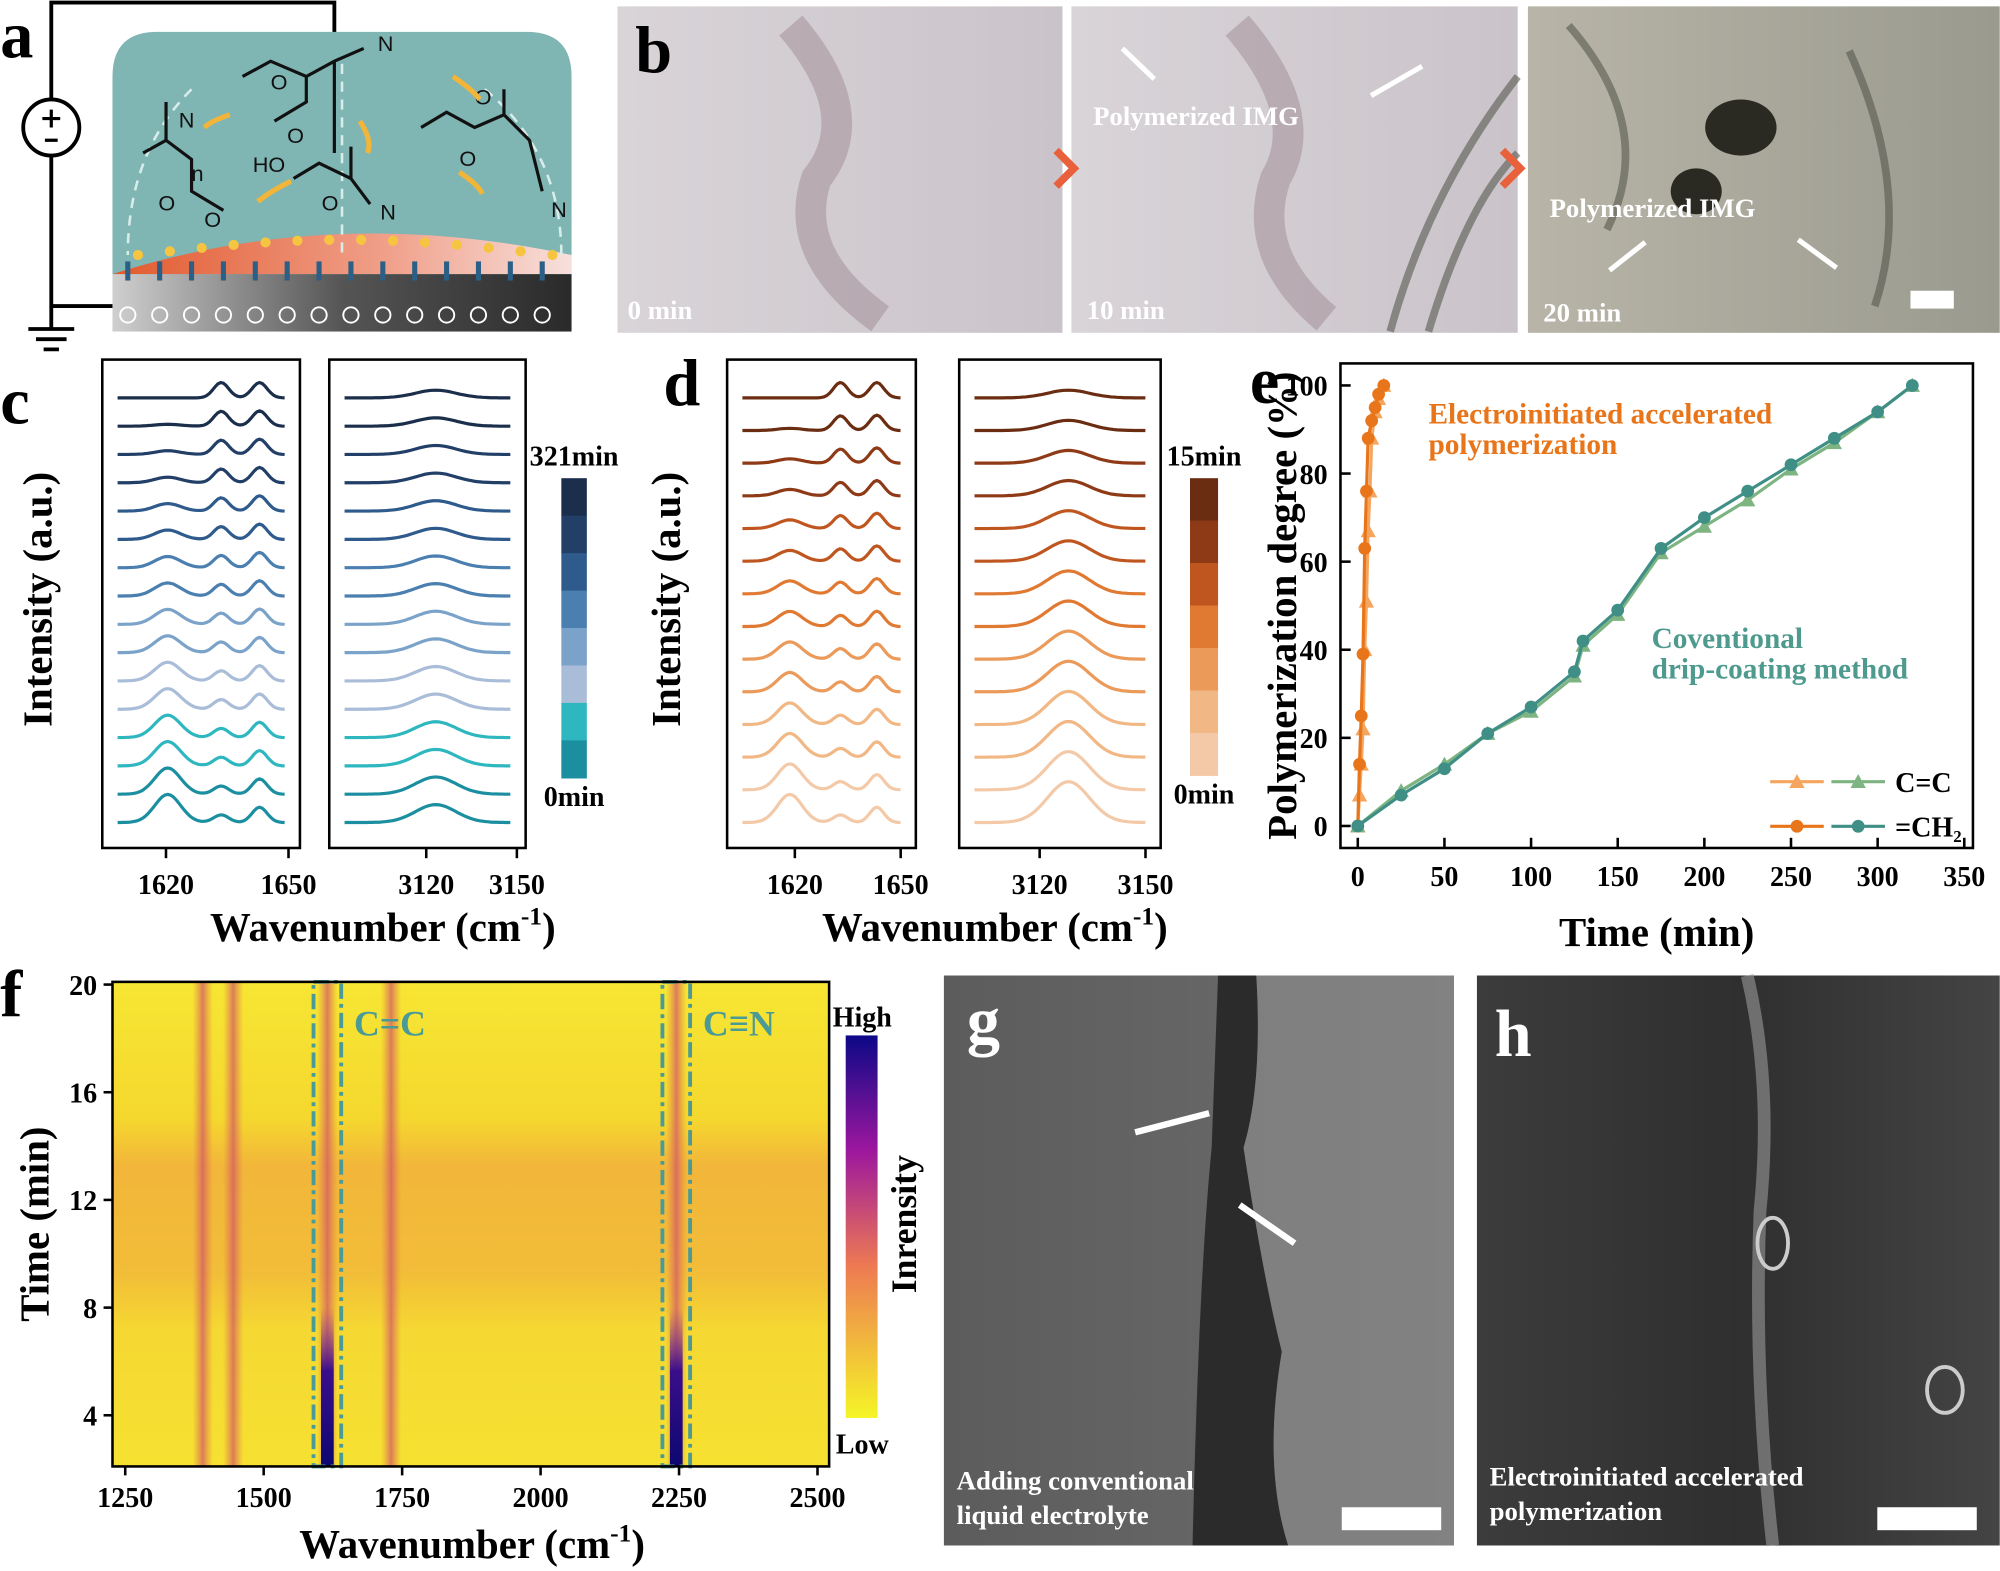 The image size is (2000, 1571). What do you see at coordinates (454, 1544) in the screenshot?
I see `x-axis-label-part: Wavenumber (cm` at bounding box center [454, 1544].